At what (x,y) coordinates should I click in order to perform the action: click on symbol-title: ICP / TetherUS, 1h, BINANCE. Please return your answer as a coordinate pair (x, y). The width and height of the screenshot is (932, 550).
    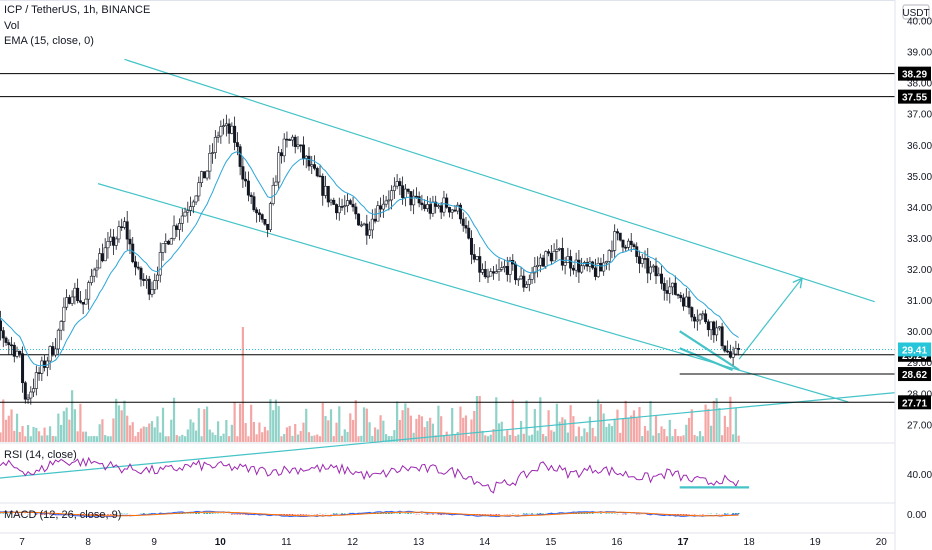
    Looking at the image, I should click on (77, 10).